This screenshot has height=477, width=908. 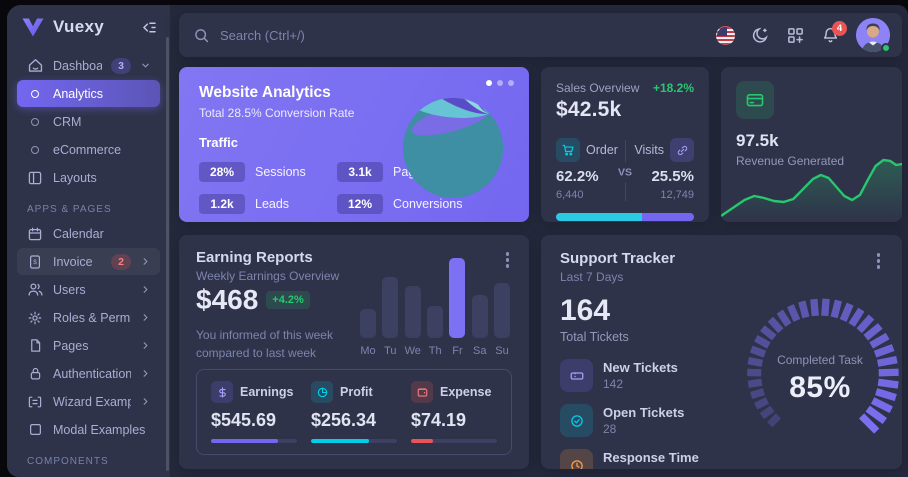 What do you see at coordinates (755, 100) in the screenshot?
I see `credit-card-icon` at bounding box center [755, 100].